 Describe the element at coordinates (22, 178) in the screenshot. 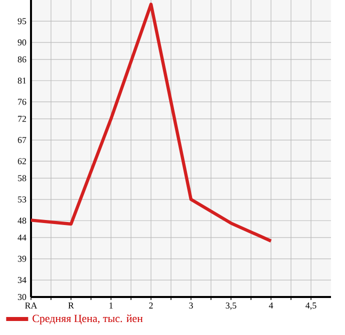

I see `y-tick-label: 58` at that location.